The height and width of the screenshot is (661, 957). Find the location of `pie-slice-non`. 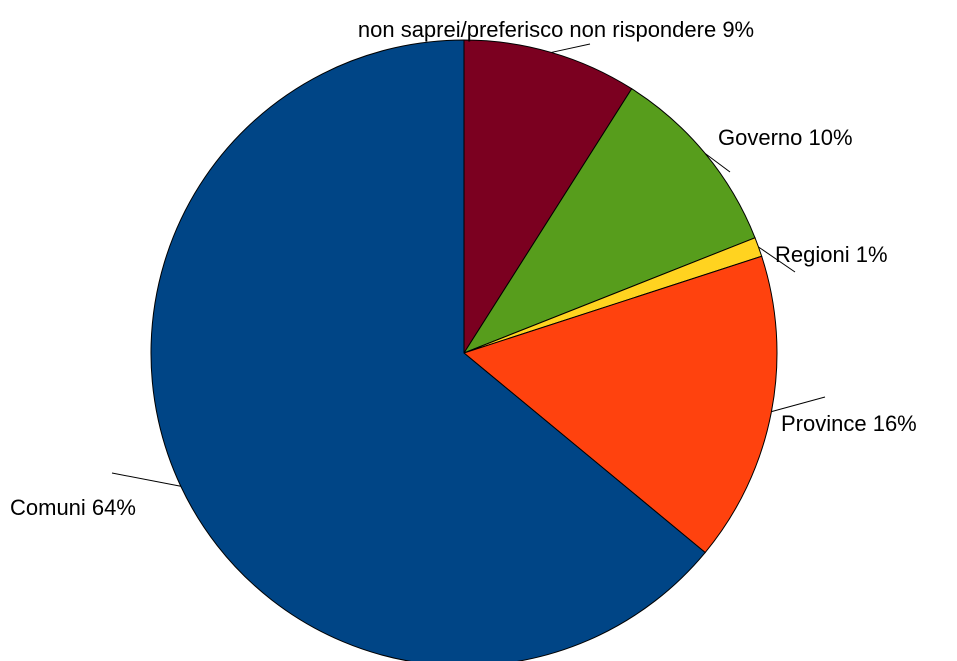

pie-slice-non is located at coordinates (548, 197).